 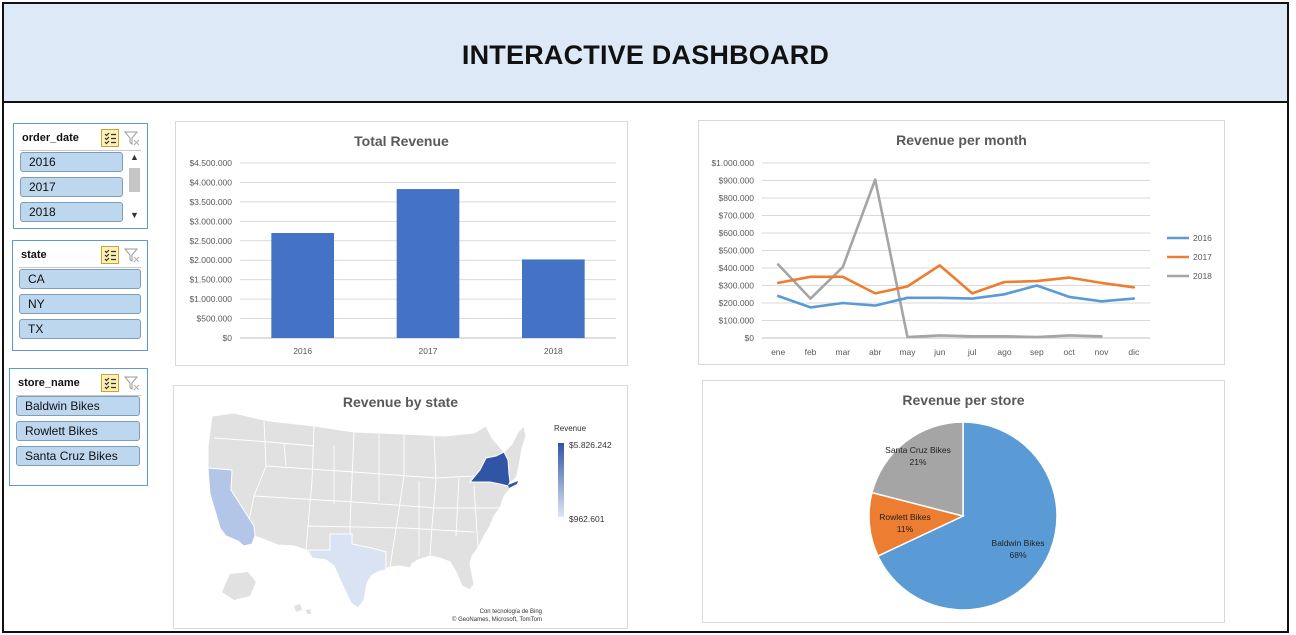 What do you see at coordinates (590, 445) in the screenshot?
I see `map-legend-max: $5.826.242` at bounding box center [590, 445].